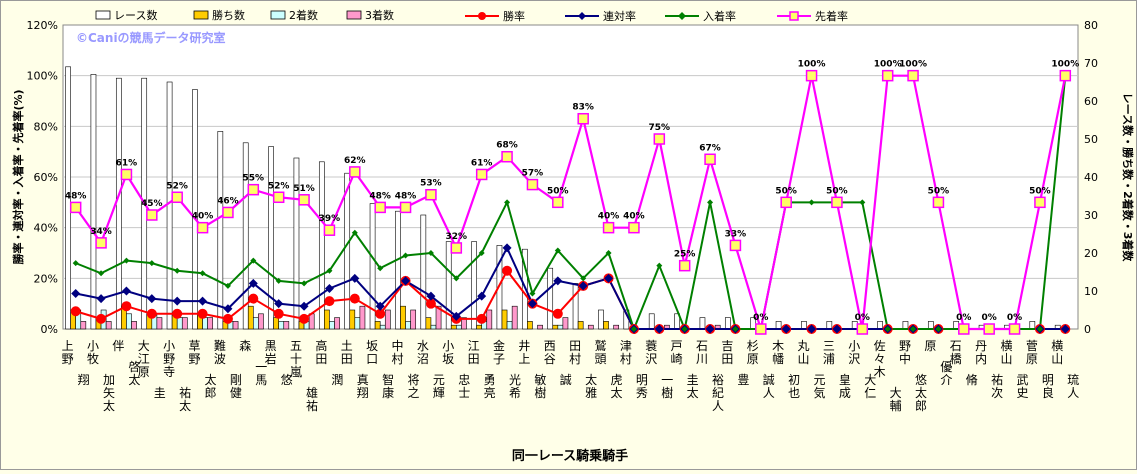  Describe the element at coordinates (997, 380) in the screenshot. I see `x-tick-char: 祐` at that location.